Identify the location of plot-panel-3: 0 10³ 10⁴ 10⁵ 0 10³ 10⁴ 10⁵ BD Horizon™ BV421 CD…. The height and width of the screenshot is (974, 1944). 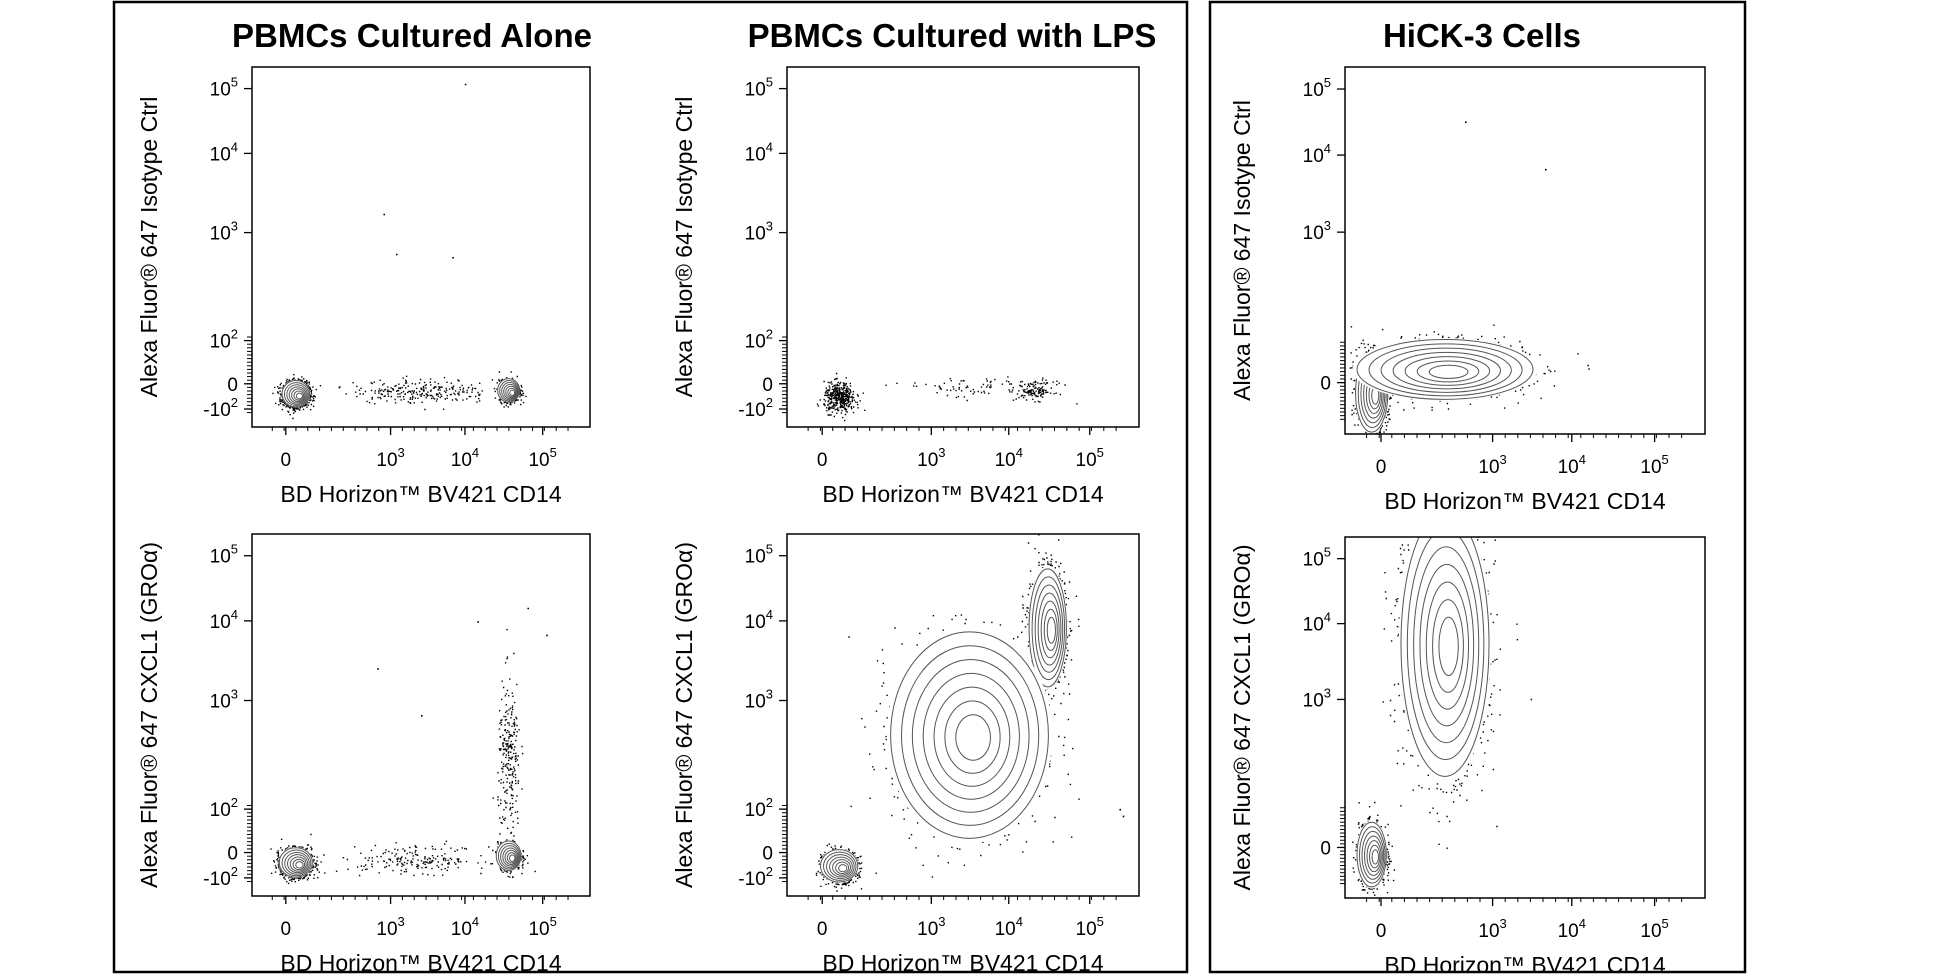
(1467, 290).